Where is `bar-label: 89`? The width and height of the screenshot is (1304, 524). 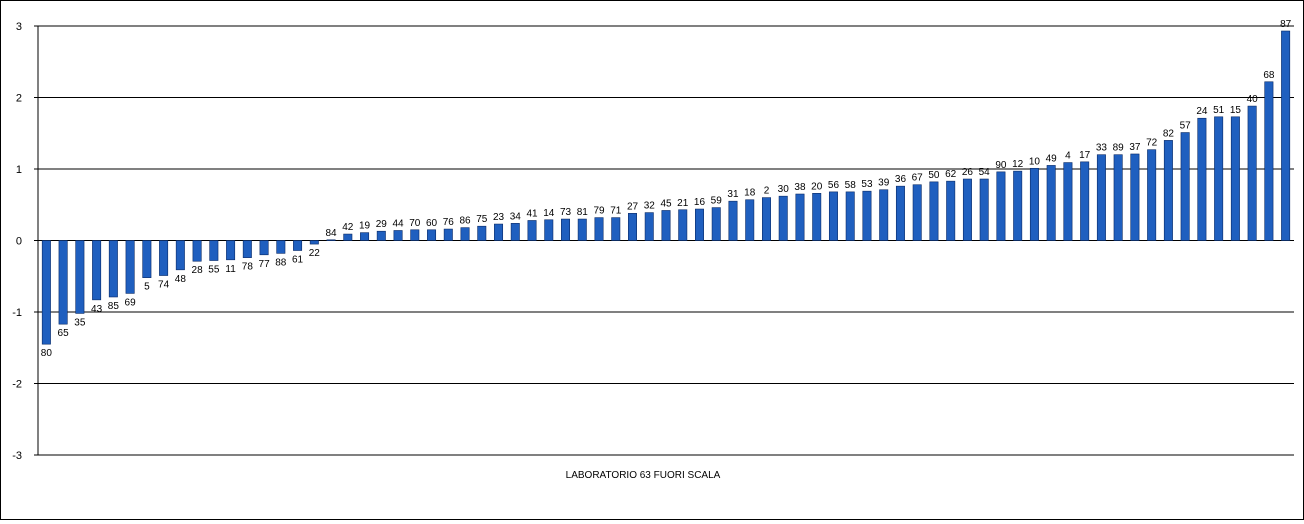 bar-label: 89 is located at coordinates (1119, 148).